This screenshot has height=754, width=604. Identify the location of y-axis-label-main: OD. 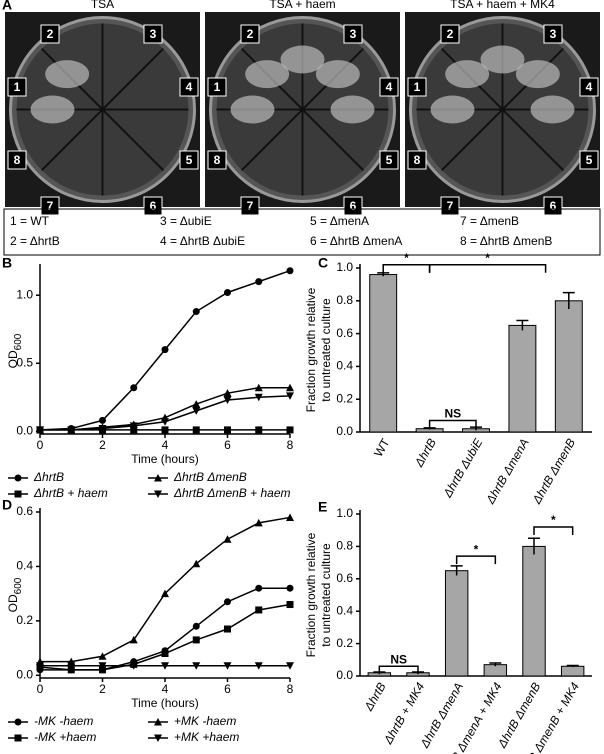
(13, 359).